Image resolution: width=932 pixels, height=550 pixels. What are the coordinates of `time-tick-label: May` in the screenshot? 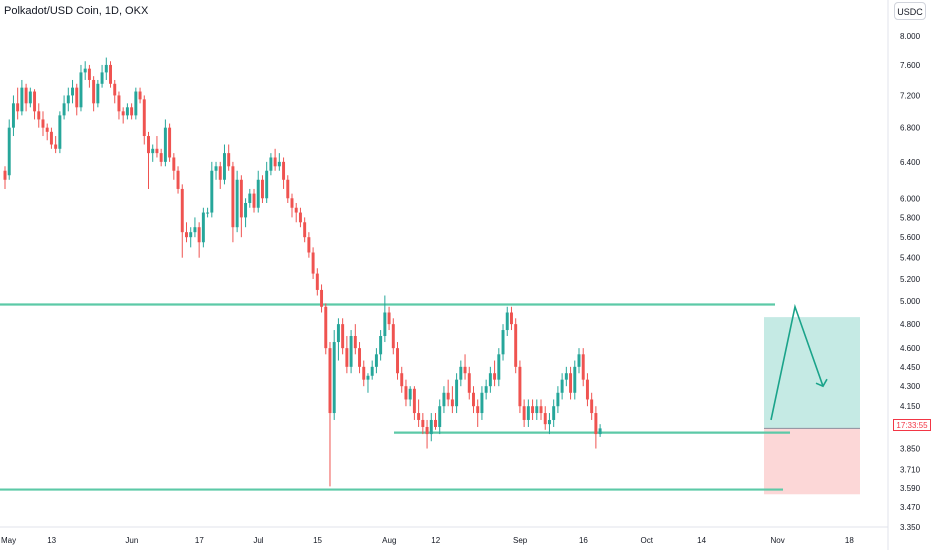 It's located at (8, 540).